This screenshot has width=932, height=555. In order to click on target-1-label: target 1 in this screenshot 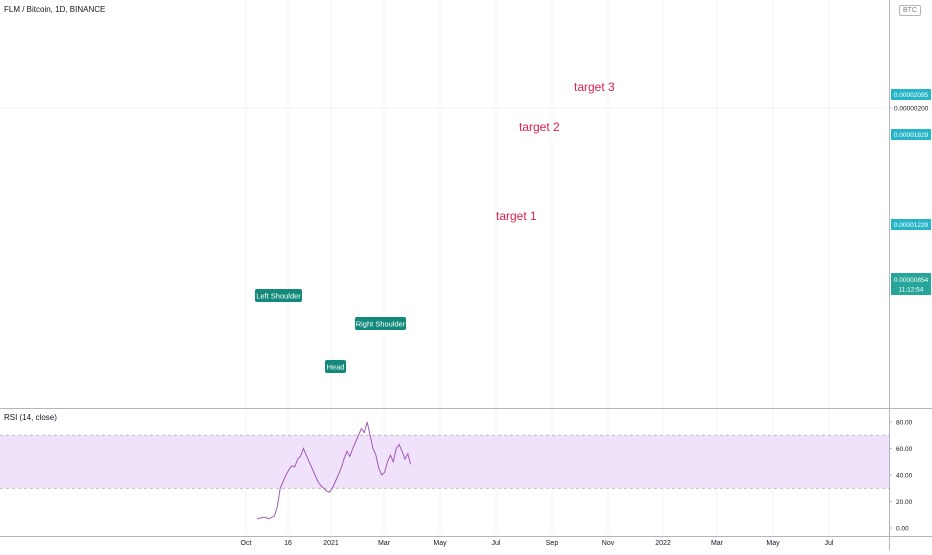, I will do `click(516, 216)`.